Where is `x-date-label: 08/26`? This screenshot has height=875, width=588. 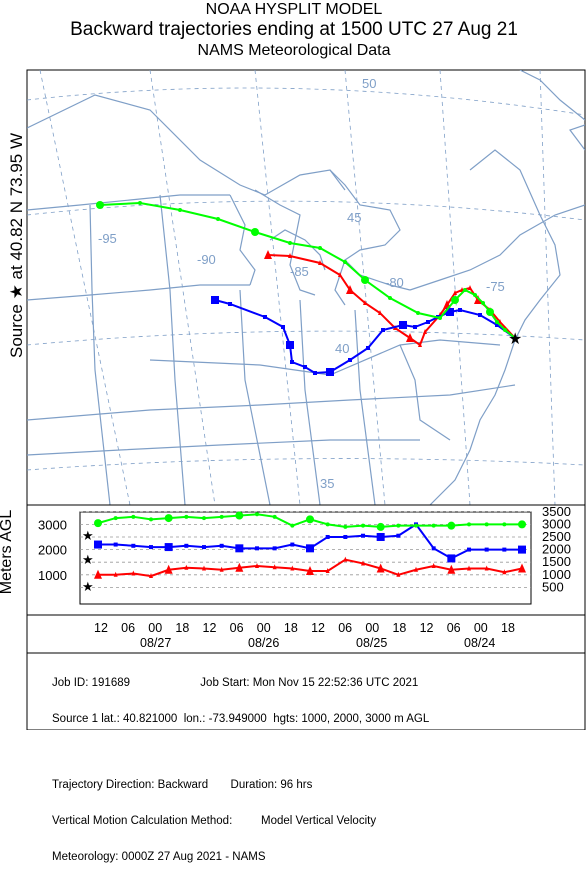 x-date-label: 08/26 is located at coordinates (263, 643).